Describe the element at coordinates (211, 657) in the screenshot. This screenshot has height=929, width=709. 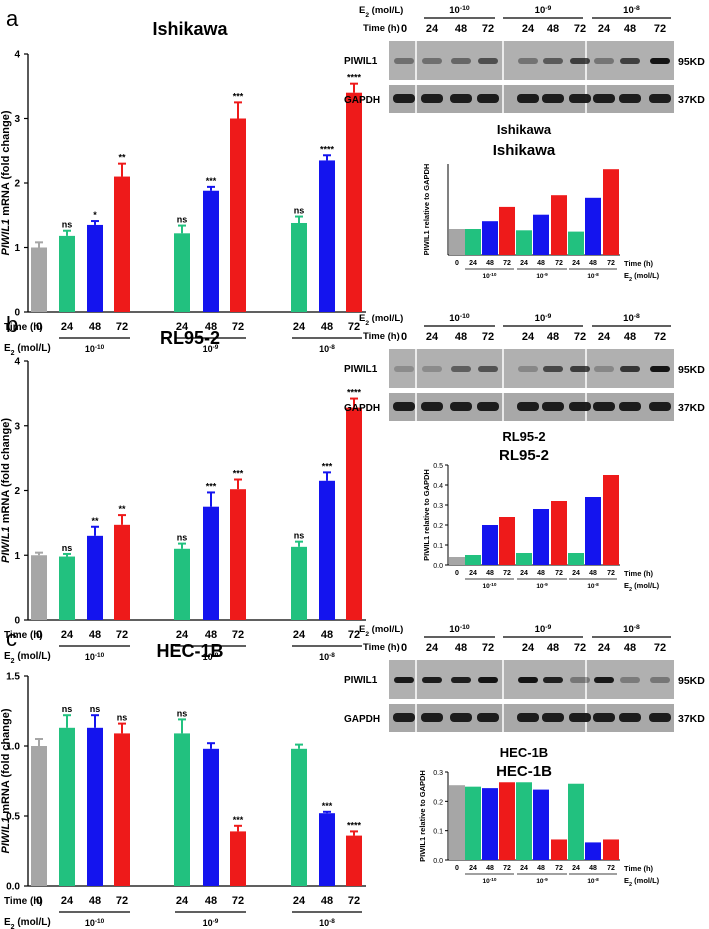
I see `conc-label-b-1: 10-9` at that location.